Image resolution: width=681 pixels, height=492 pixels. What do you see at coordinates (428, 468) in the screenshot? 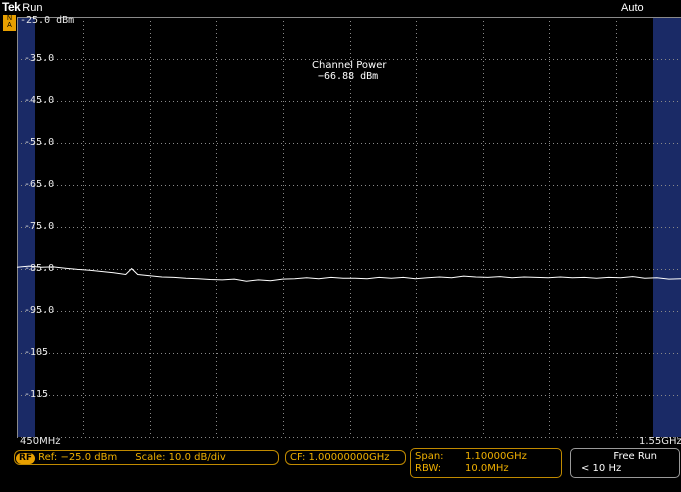
I see `rbw-label: RBW:` at bounding box center [428, 468].